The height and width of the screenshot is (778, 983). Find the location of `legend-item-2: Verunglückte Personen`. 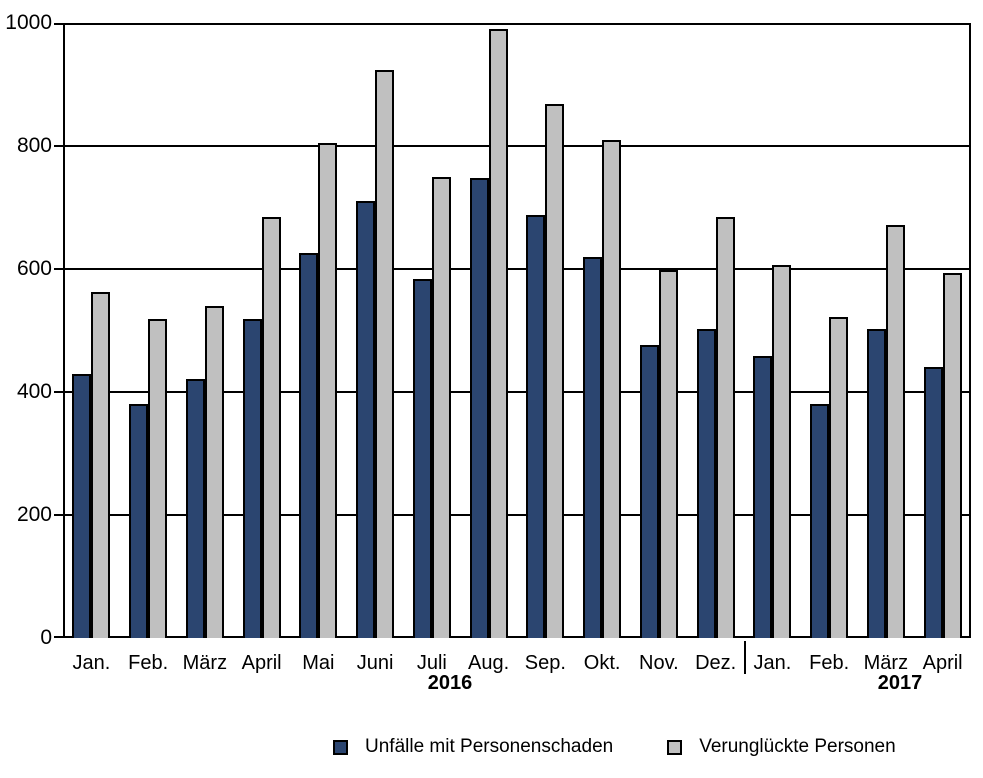

legend-item-2: Verunglückte Personen is located at coordinates (781, 747).